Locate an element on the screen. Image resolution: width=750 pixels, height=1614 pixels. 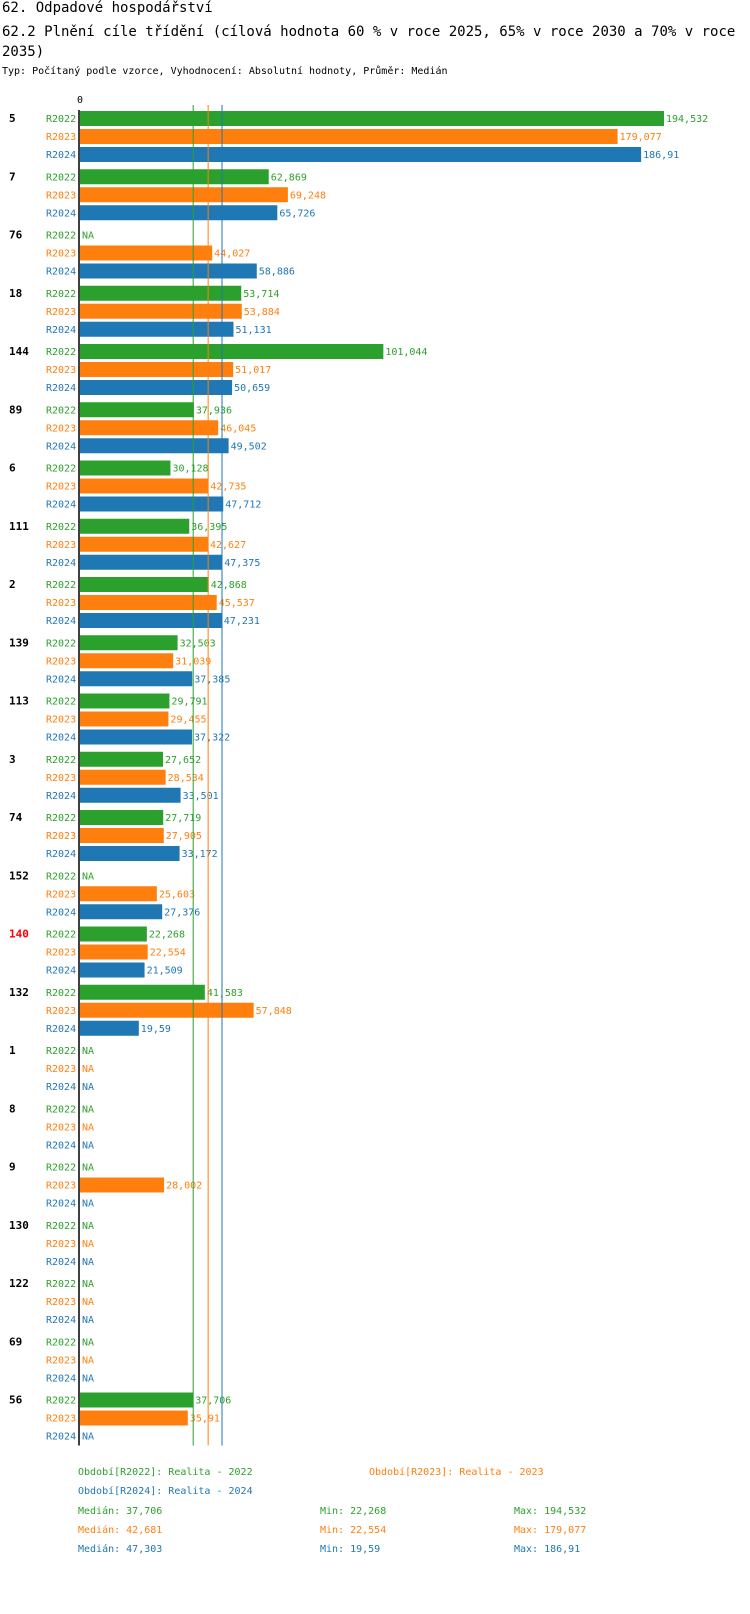
bar-89-r2024 is located at coordinates (154, 446).